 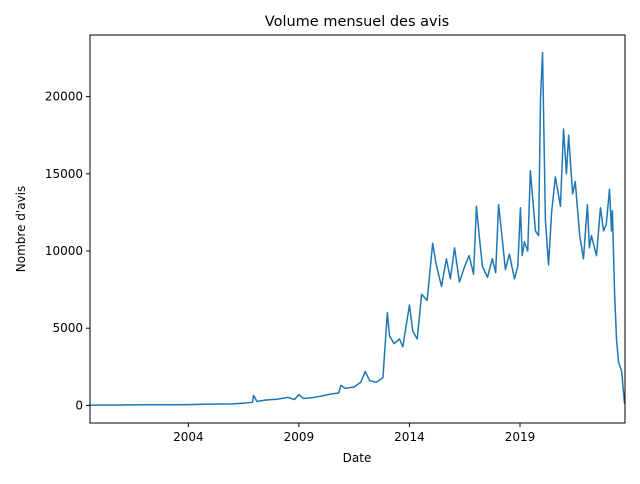 What do you see at coordinates (299, 437) in the screenshot?
I see `x-tick-label: 2009` at bounding box center [299, 437].